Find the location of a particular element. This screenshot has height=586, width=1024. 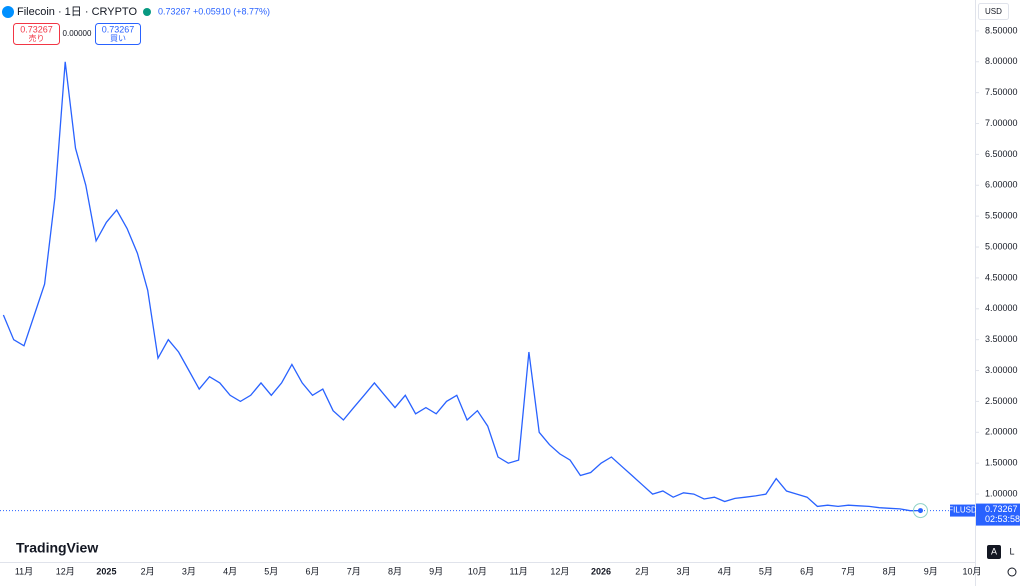

currency: USD is located at coordinates (993, 11).